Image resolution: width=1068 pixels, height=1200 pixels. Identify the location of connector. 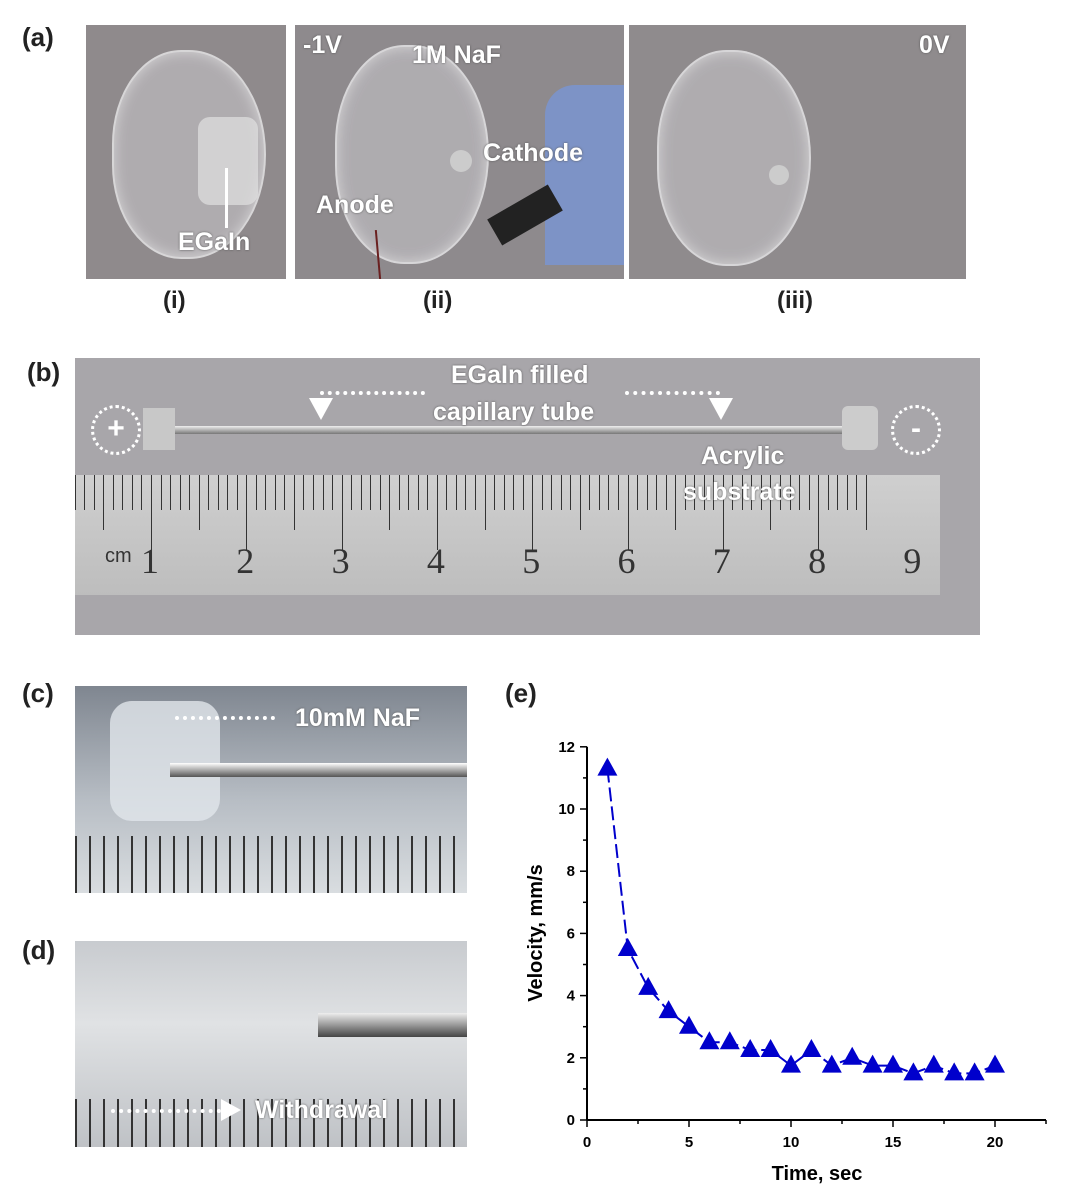
(860, 428).